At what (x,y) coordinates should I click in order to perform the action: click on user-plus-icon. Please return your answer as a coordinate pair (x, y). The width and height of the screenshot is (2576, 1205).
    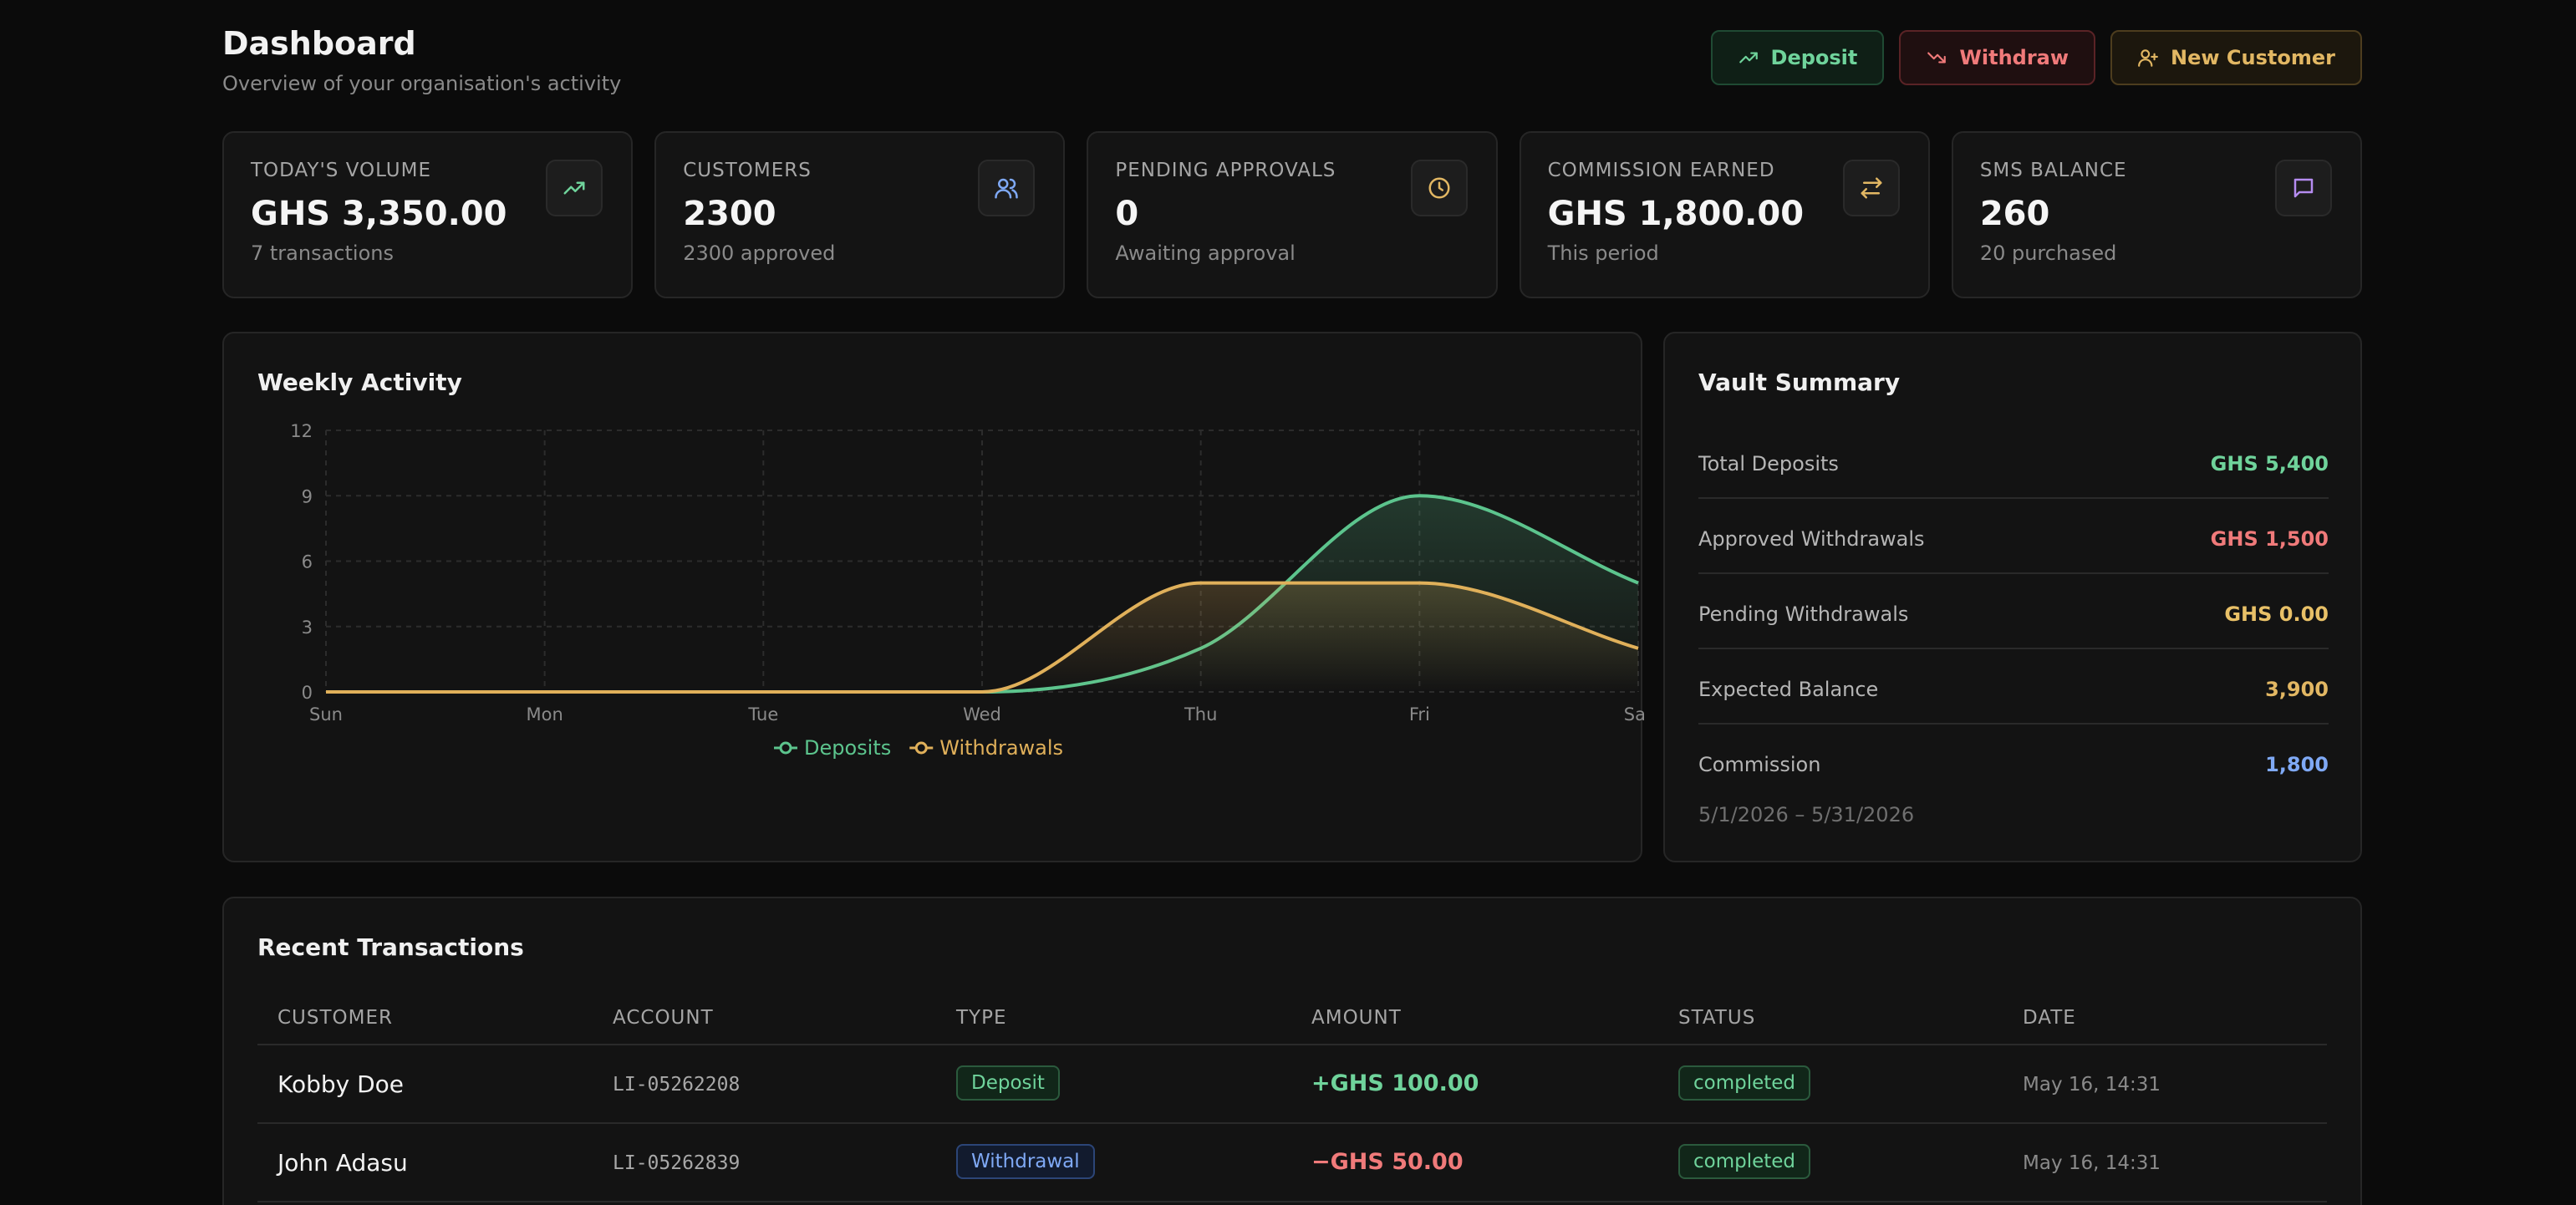
    Looking at the image, I should click on (2148, 58).